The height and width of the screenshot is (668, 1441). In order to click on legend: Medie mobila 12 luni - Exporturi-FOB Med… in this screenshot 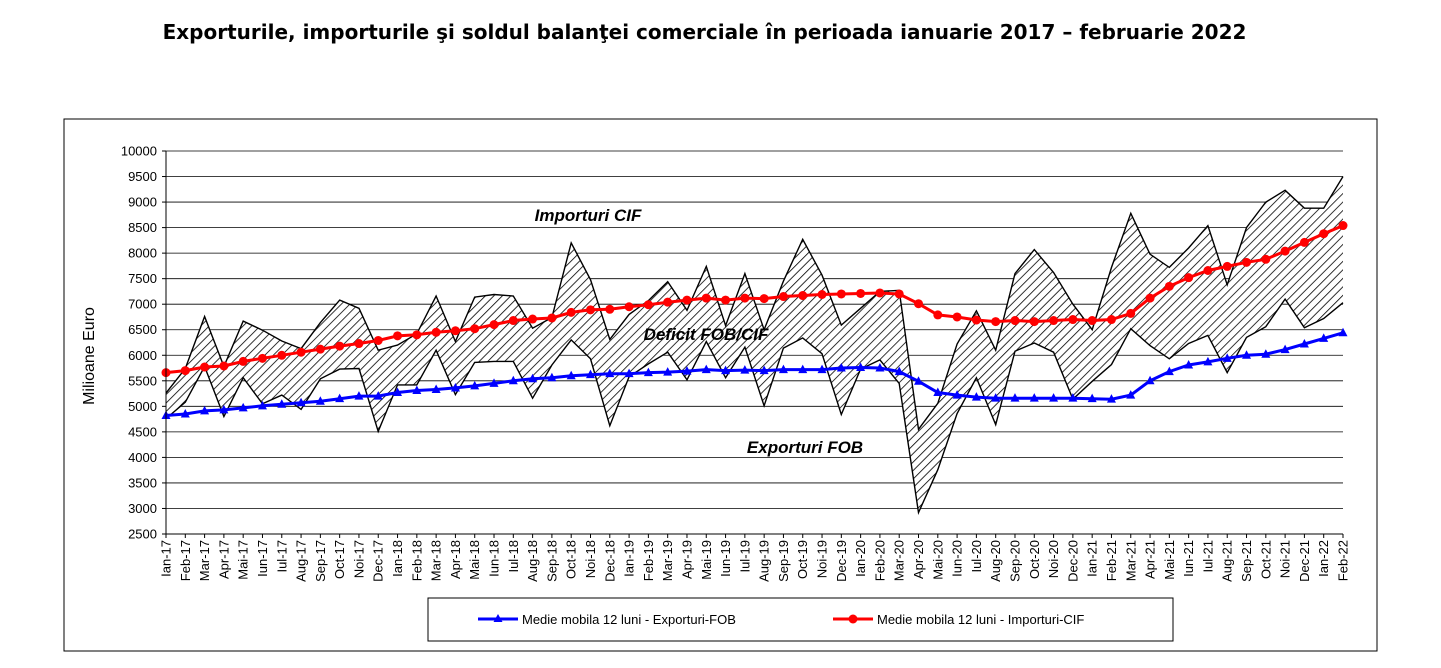, I will do `click(800, 619)`.